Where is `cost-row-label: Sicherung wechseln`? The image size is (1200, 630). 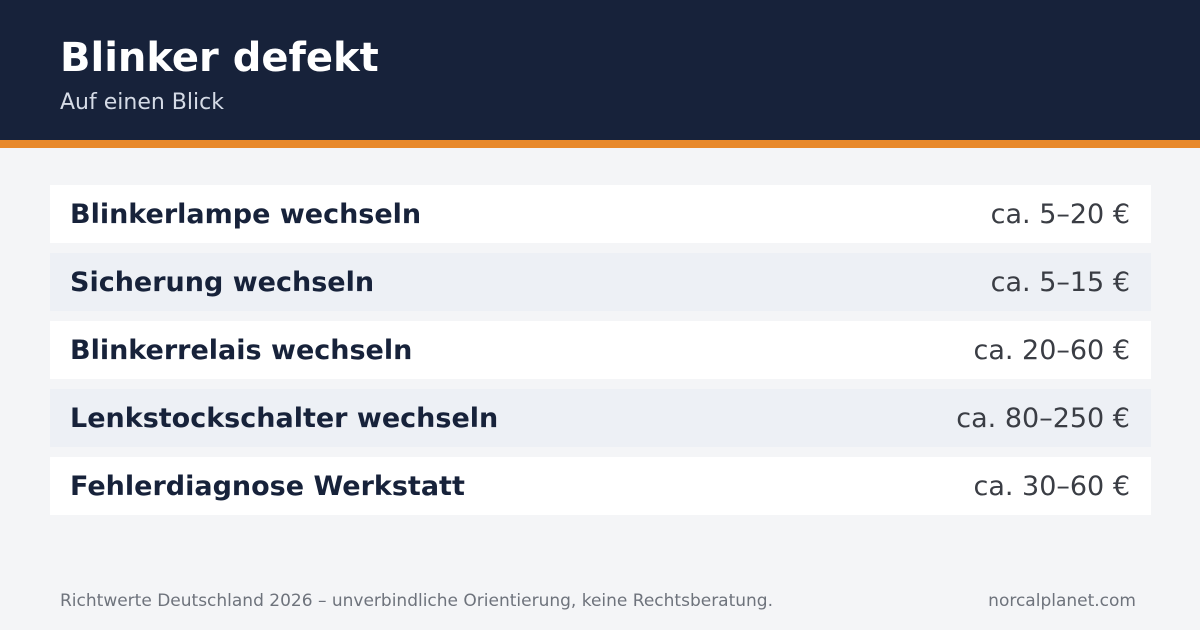
cost-row-label: Sicherung wechseln is located at coordinates (222, 282).